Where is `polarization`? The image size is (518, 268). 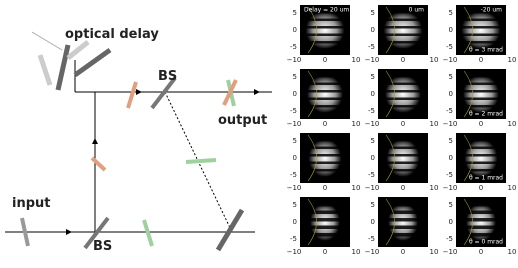 polarization is located at coordinates (201, 161).